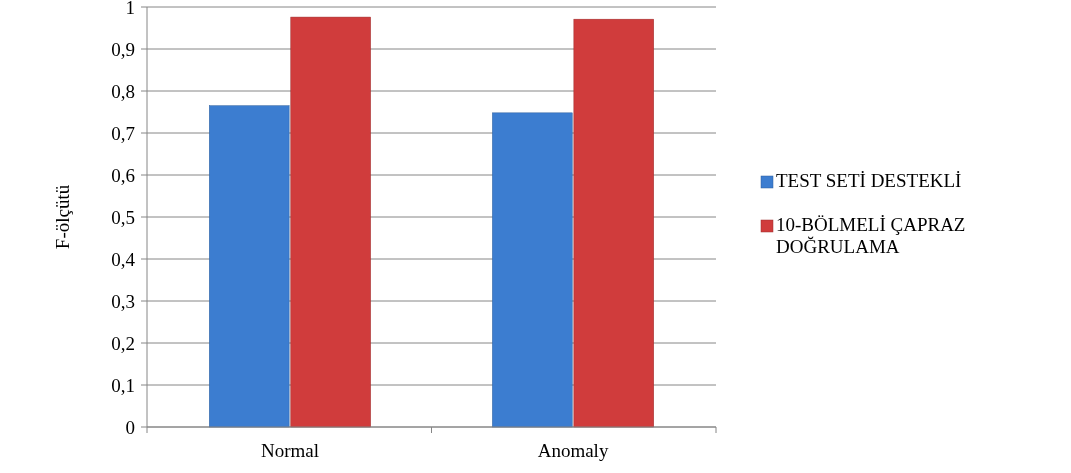 The image size is (1071, 473). Describe the element at coordinates (573, 450) in the screenshot. I see `x-tick-label: Anomaly` at that location.